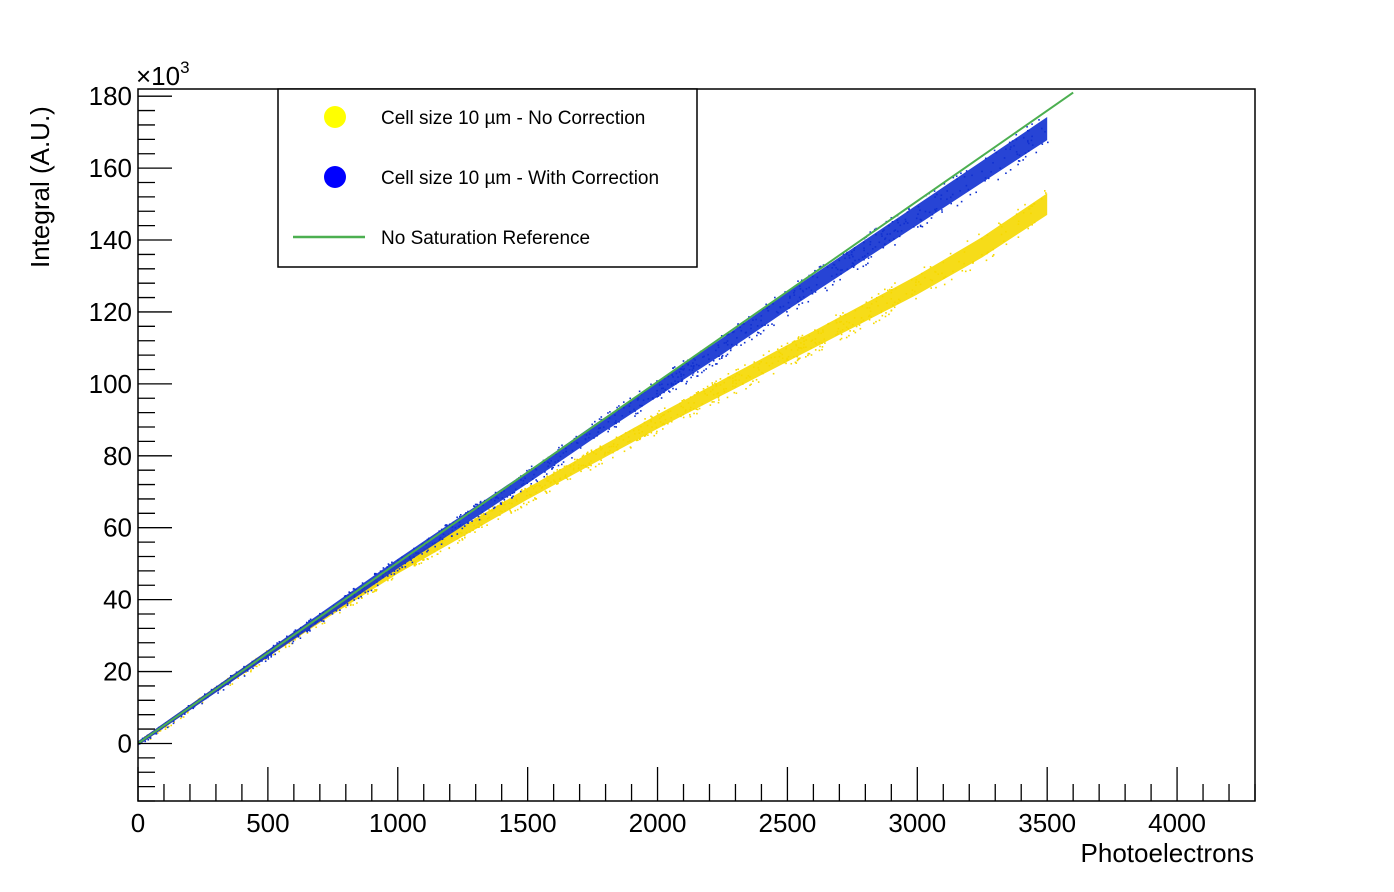 The height and width of the screenshot is (892, 1394). What do you see at coordinates (117, 528) in the screenshot?
I see `y-tick-label: 60` at bounding box center [117, 528].